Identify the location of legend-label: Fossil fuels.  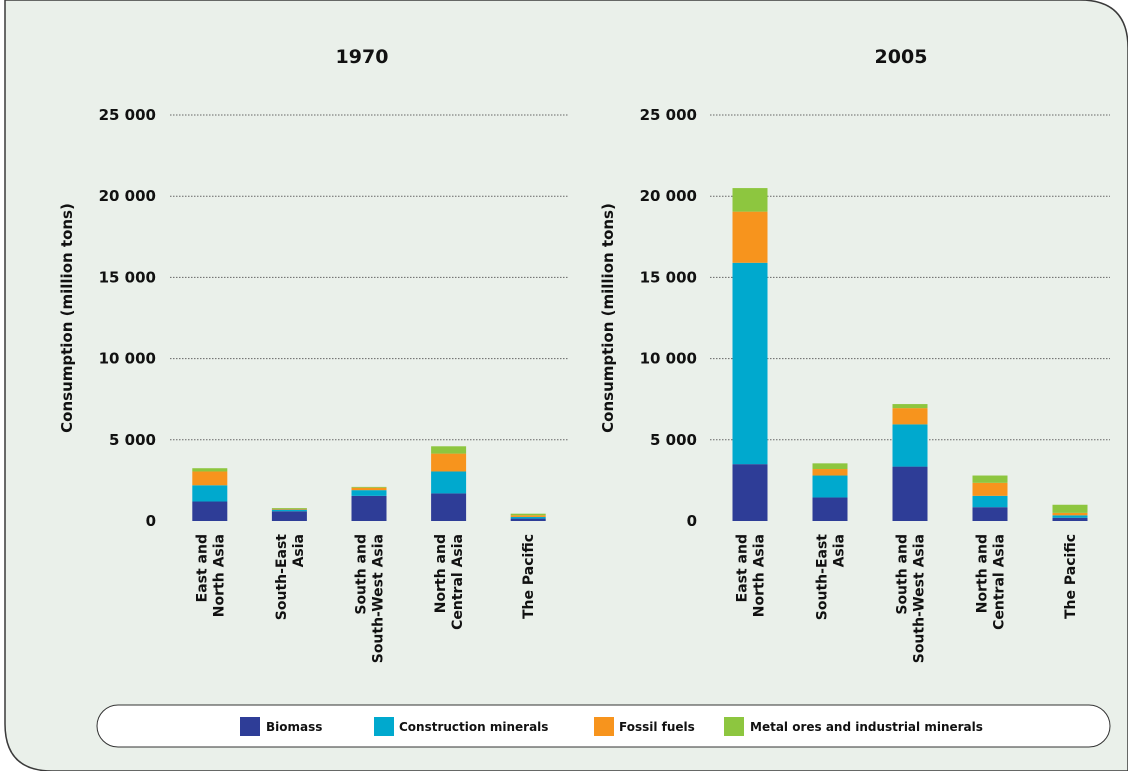
(657, 727).